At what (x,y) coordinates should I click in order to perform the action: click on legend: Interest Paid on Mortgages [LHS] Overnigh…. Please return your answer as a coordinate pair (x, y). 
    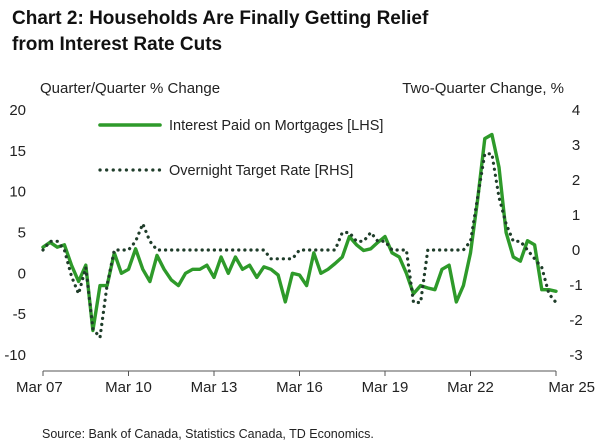
    Looking at the image, I should click on (240, 148).